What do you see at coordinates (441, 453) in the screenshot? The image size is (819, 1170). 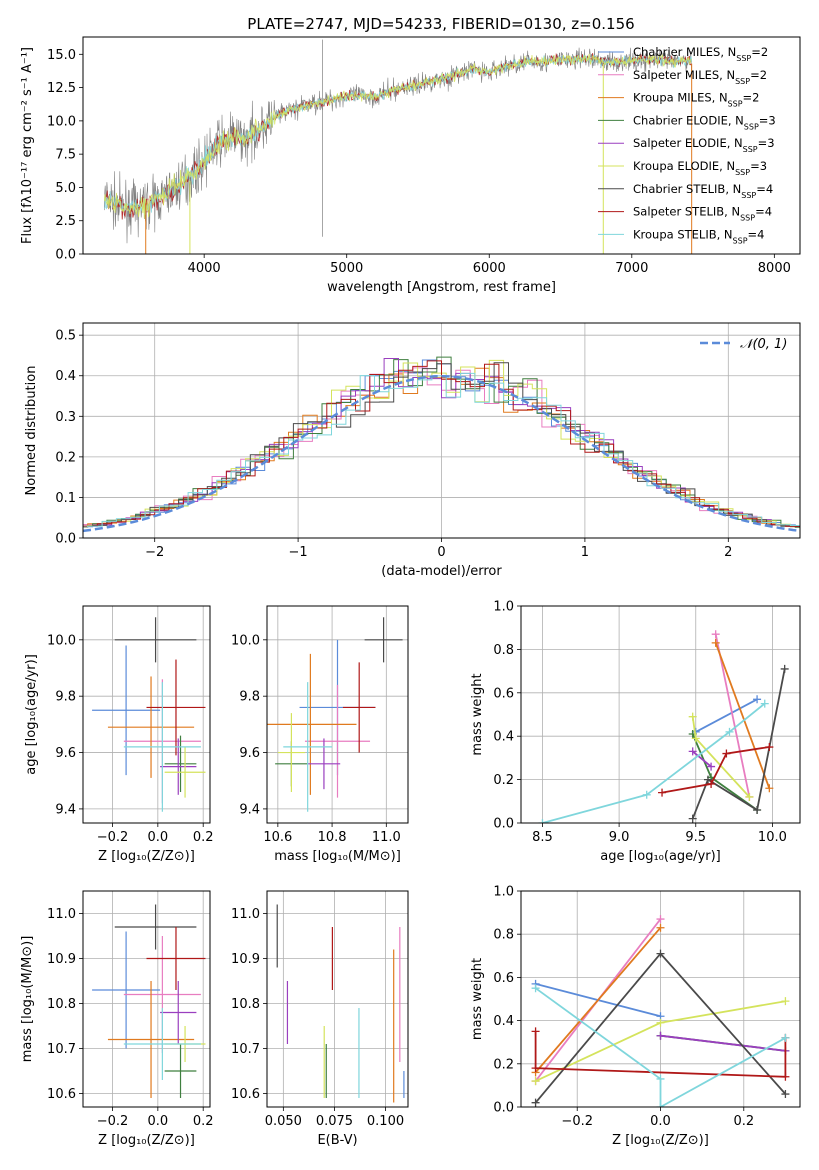 I see `normal-curve` at bounding box center [441, 453].